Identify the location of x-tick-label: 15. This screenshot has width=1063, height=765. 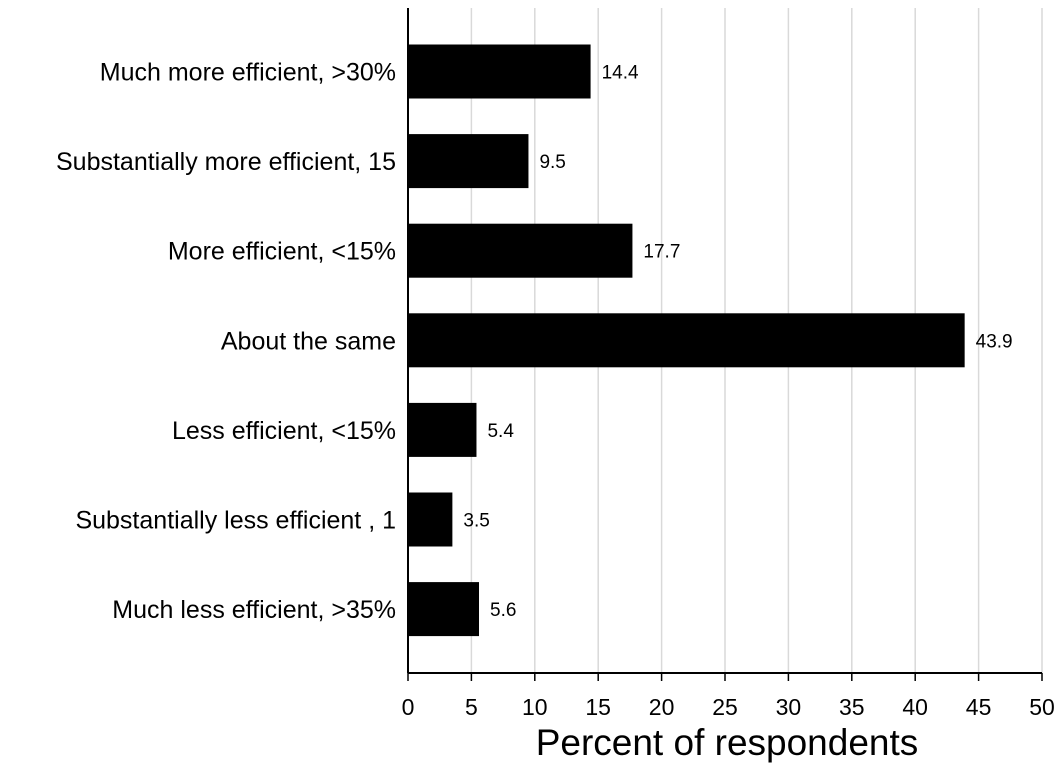
(598, 707).